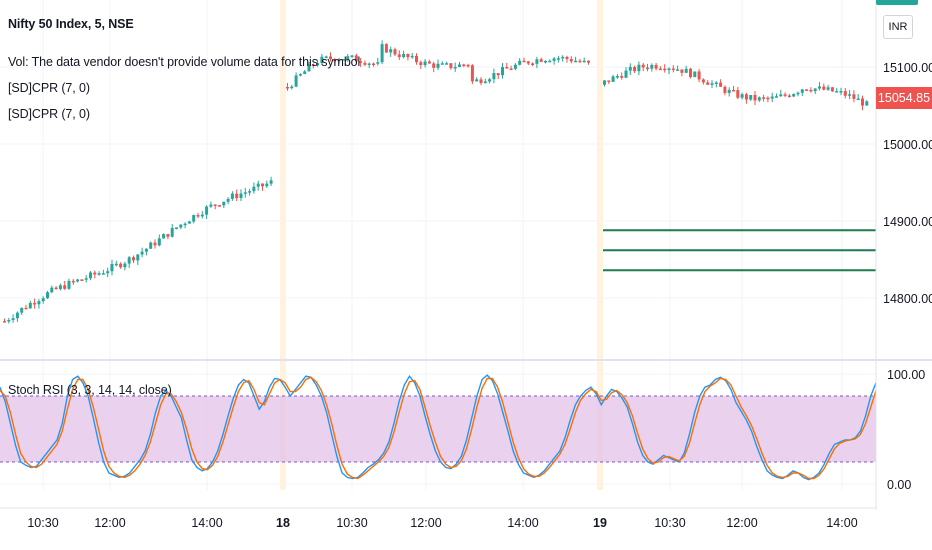  Describe the element at coordinates (71, 24) in the screenshot. I see `legend-symbol: Nifty 50 Index, 5, NSE` at that location.